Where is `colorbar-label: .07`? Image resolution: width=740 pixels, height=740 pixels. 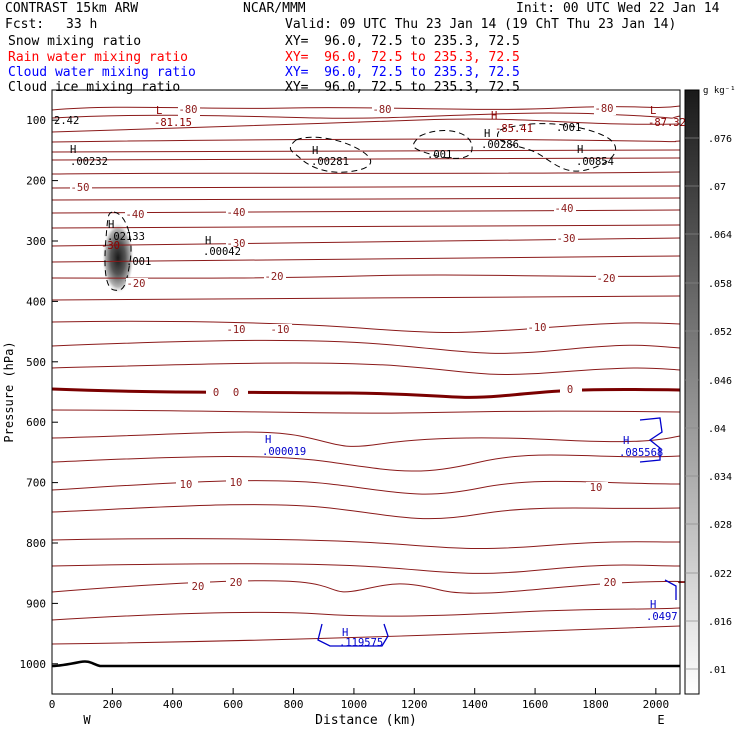
colorbar-label: .07 is located at coordinates (717, 187).